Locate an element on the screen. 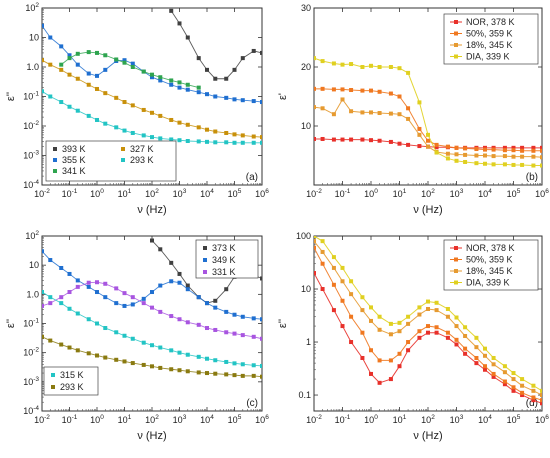  legend-label-331-k: 331 K is located at coordinates (224, 272).